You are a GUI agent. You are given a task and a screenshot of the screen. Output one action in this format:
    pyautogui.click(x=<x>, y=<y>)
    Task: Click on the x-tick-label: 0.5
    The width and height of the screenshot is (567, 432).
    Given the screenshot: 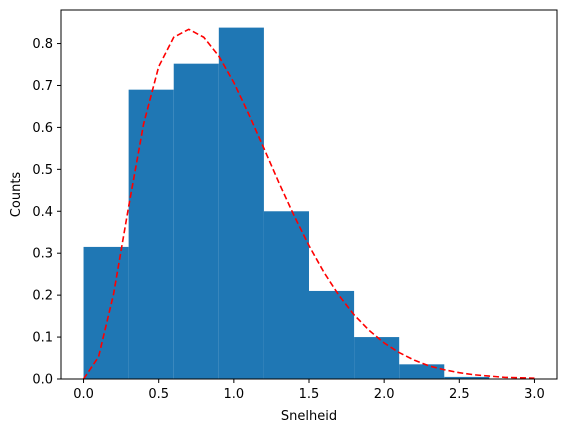 What is the action you would take?
    pyautogui.click(x=158, y=394)
    